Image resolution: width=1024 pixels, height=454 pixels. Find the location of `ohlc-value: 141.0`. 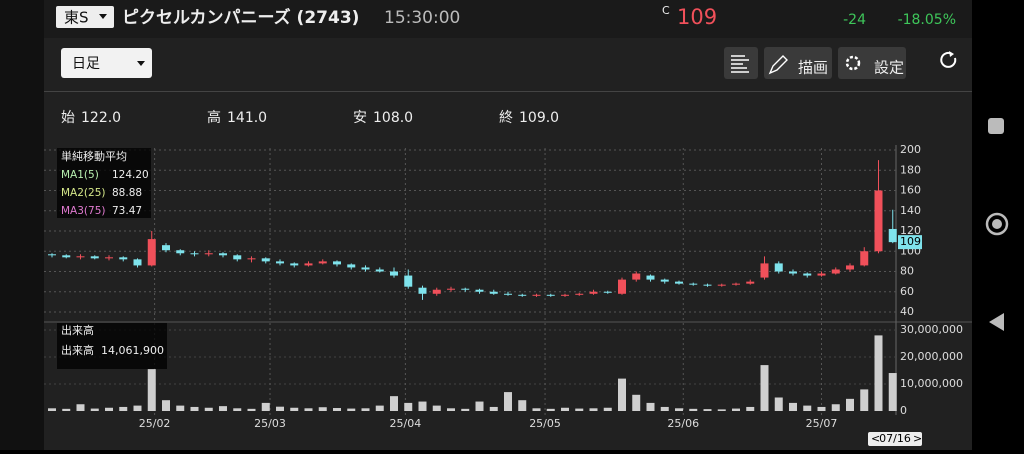

ohlc-value: 141.0 is located at coordinates (247, 118).